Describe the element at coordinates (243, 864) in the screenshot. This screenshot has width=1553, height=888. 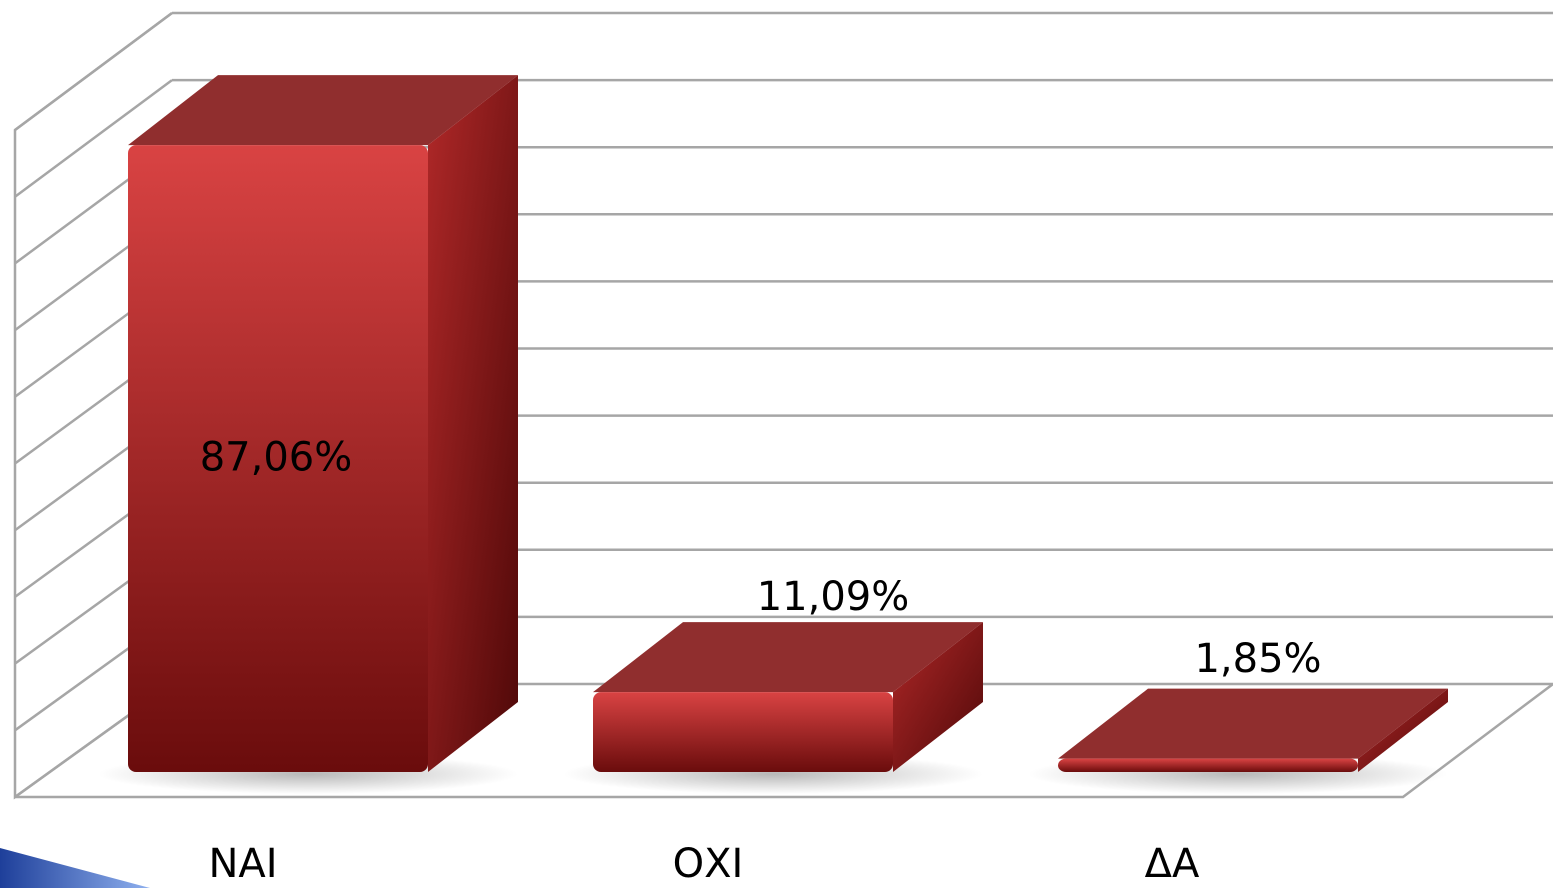
I see `category-label-nai: ΝΑΙ` at that location.